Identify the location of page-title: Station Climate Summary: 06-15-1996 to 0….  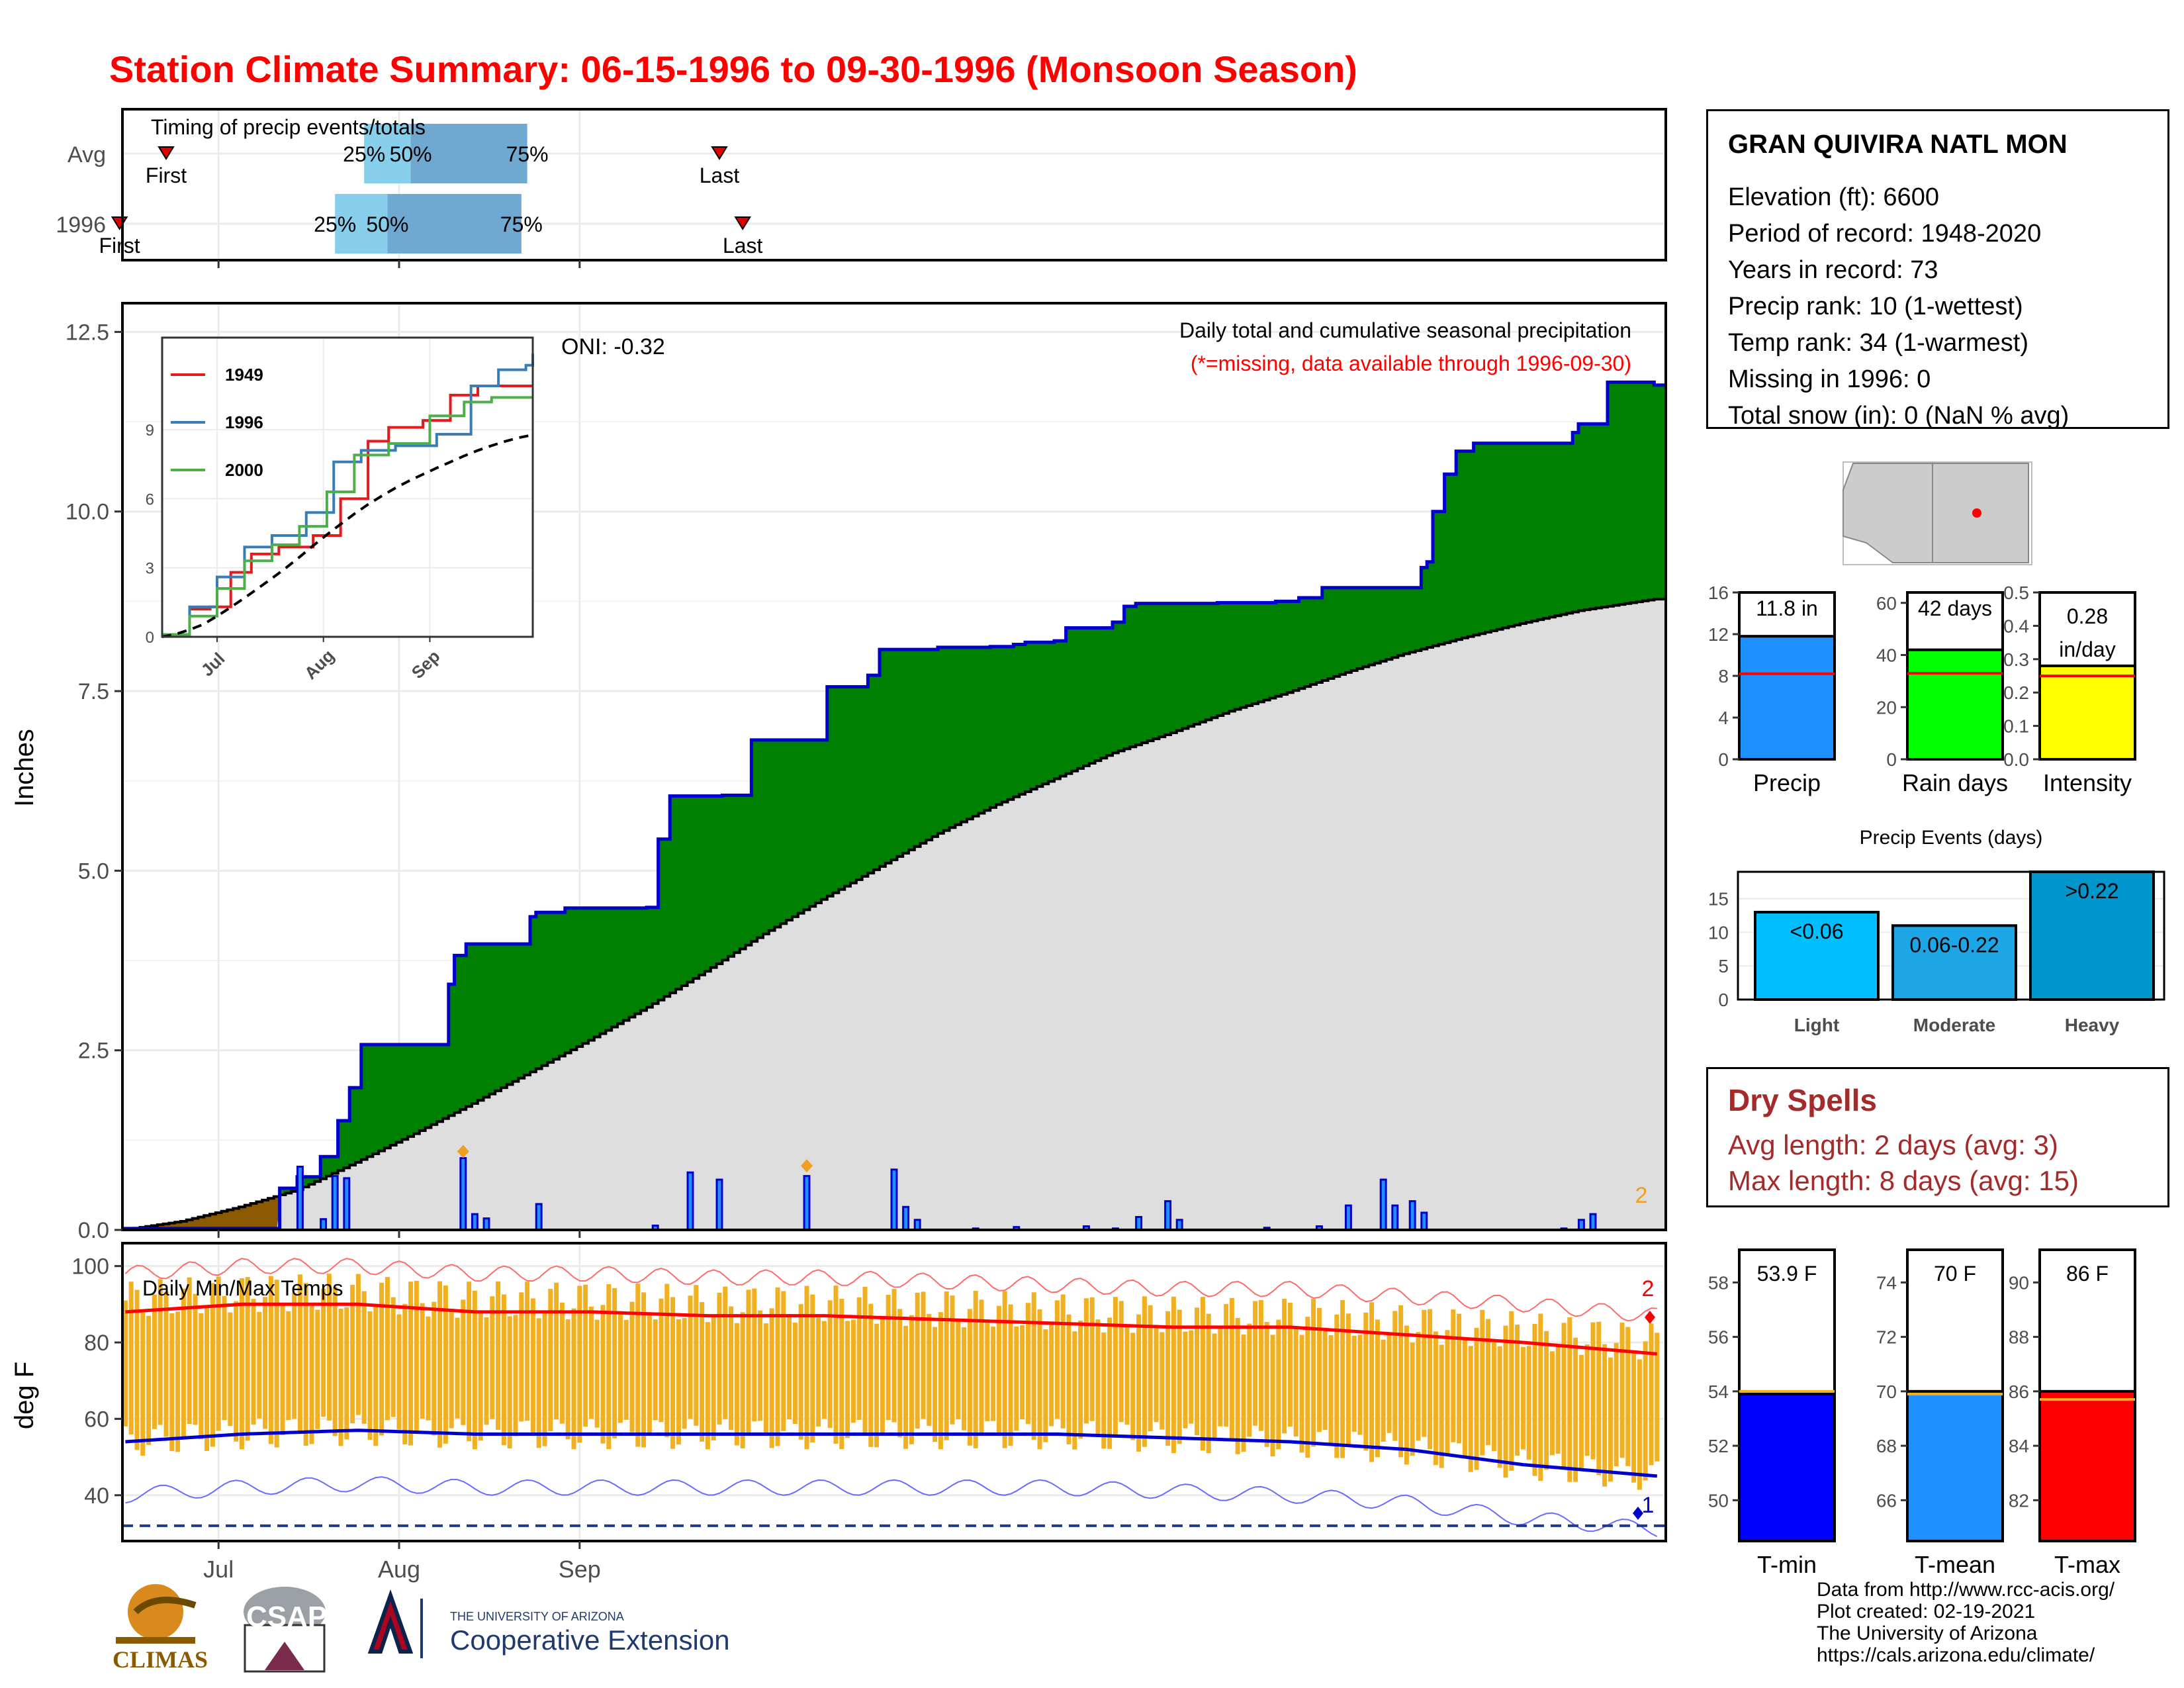
(733, 69).